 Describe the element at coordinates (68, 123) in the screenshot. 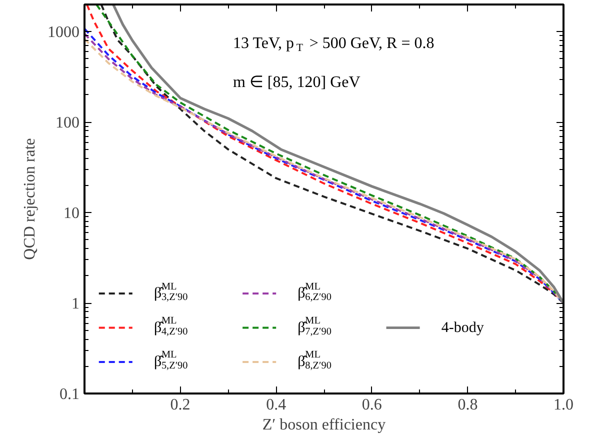

I see `y-tick-label: 100` at that location.